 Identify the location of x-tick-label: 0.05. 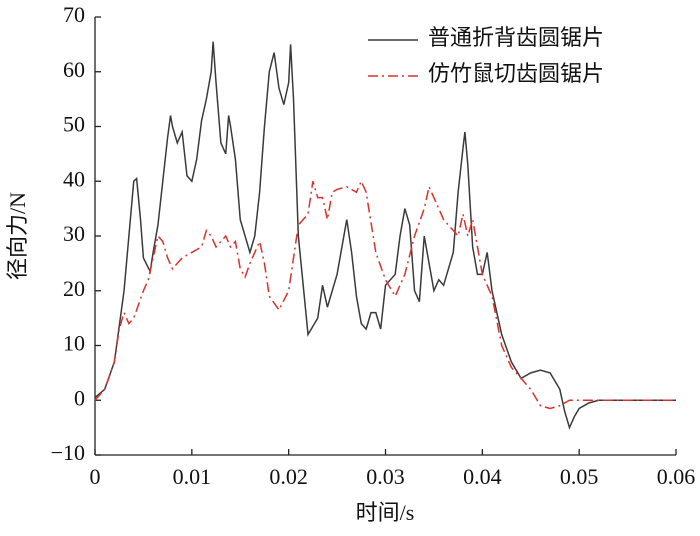
(579, 476).